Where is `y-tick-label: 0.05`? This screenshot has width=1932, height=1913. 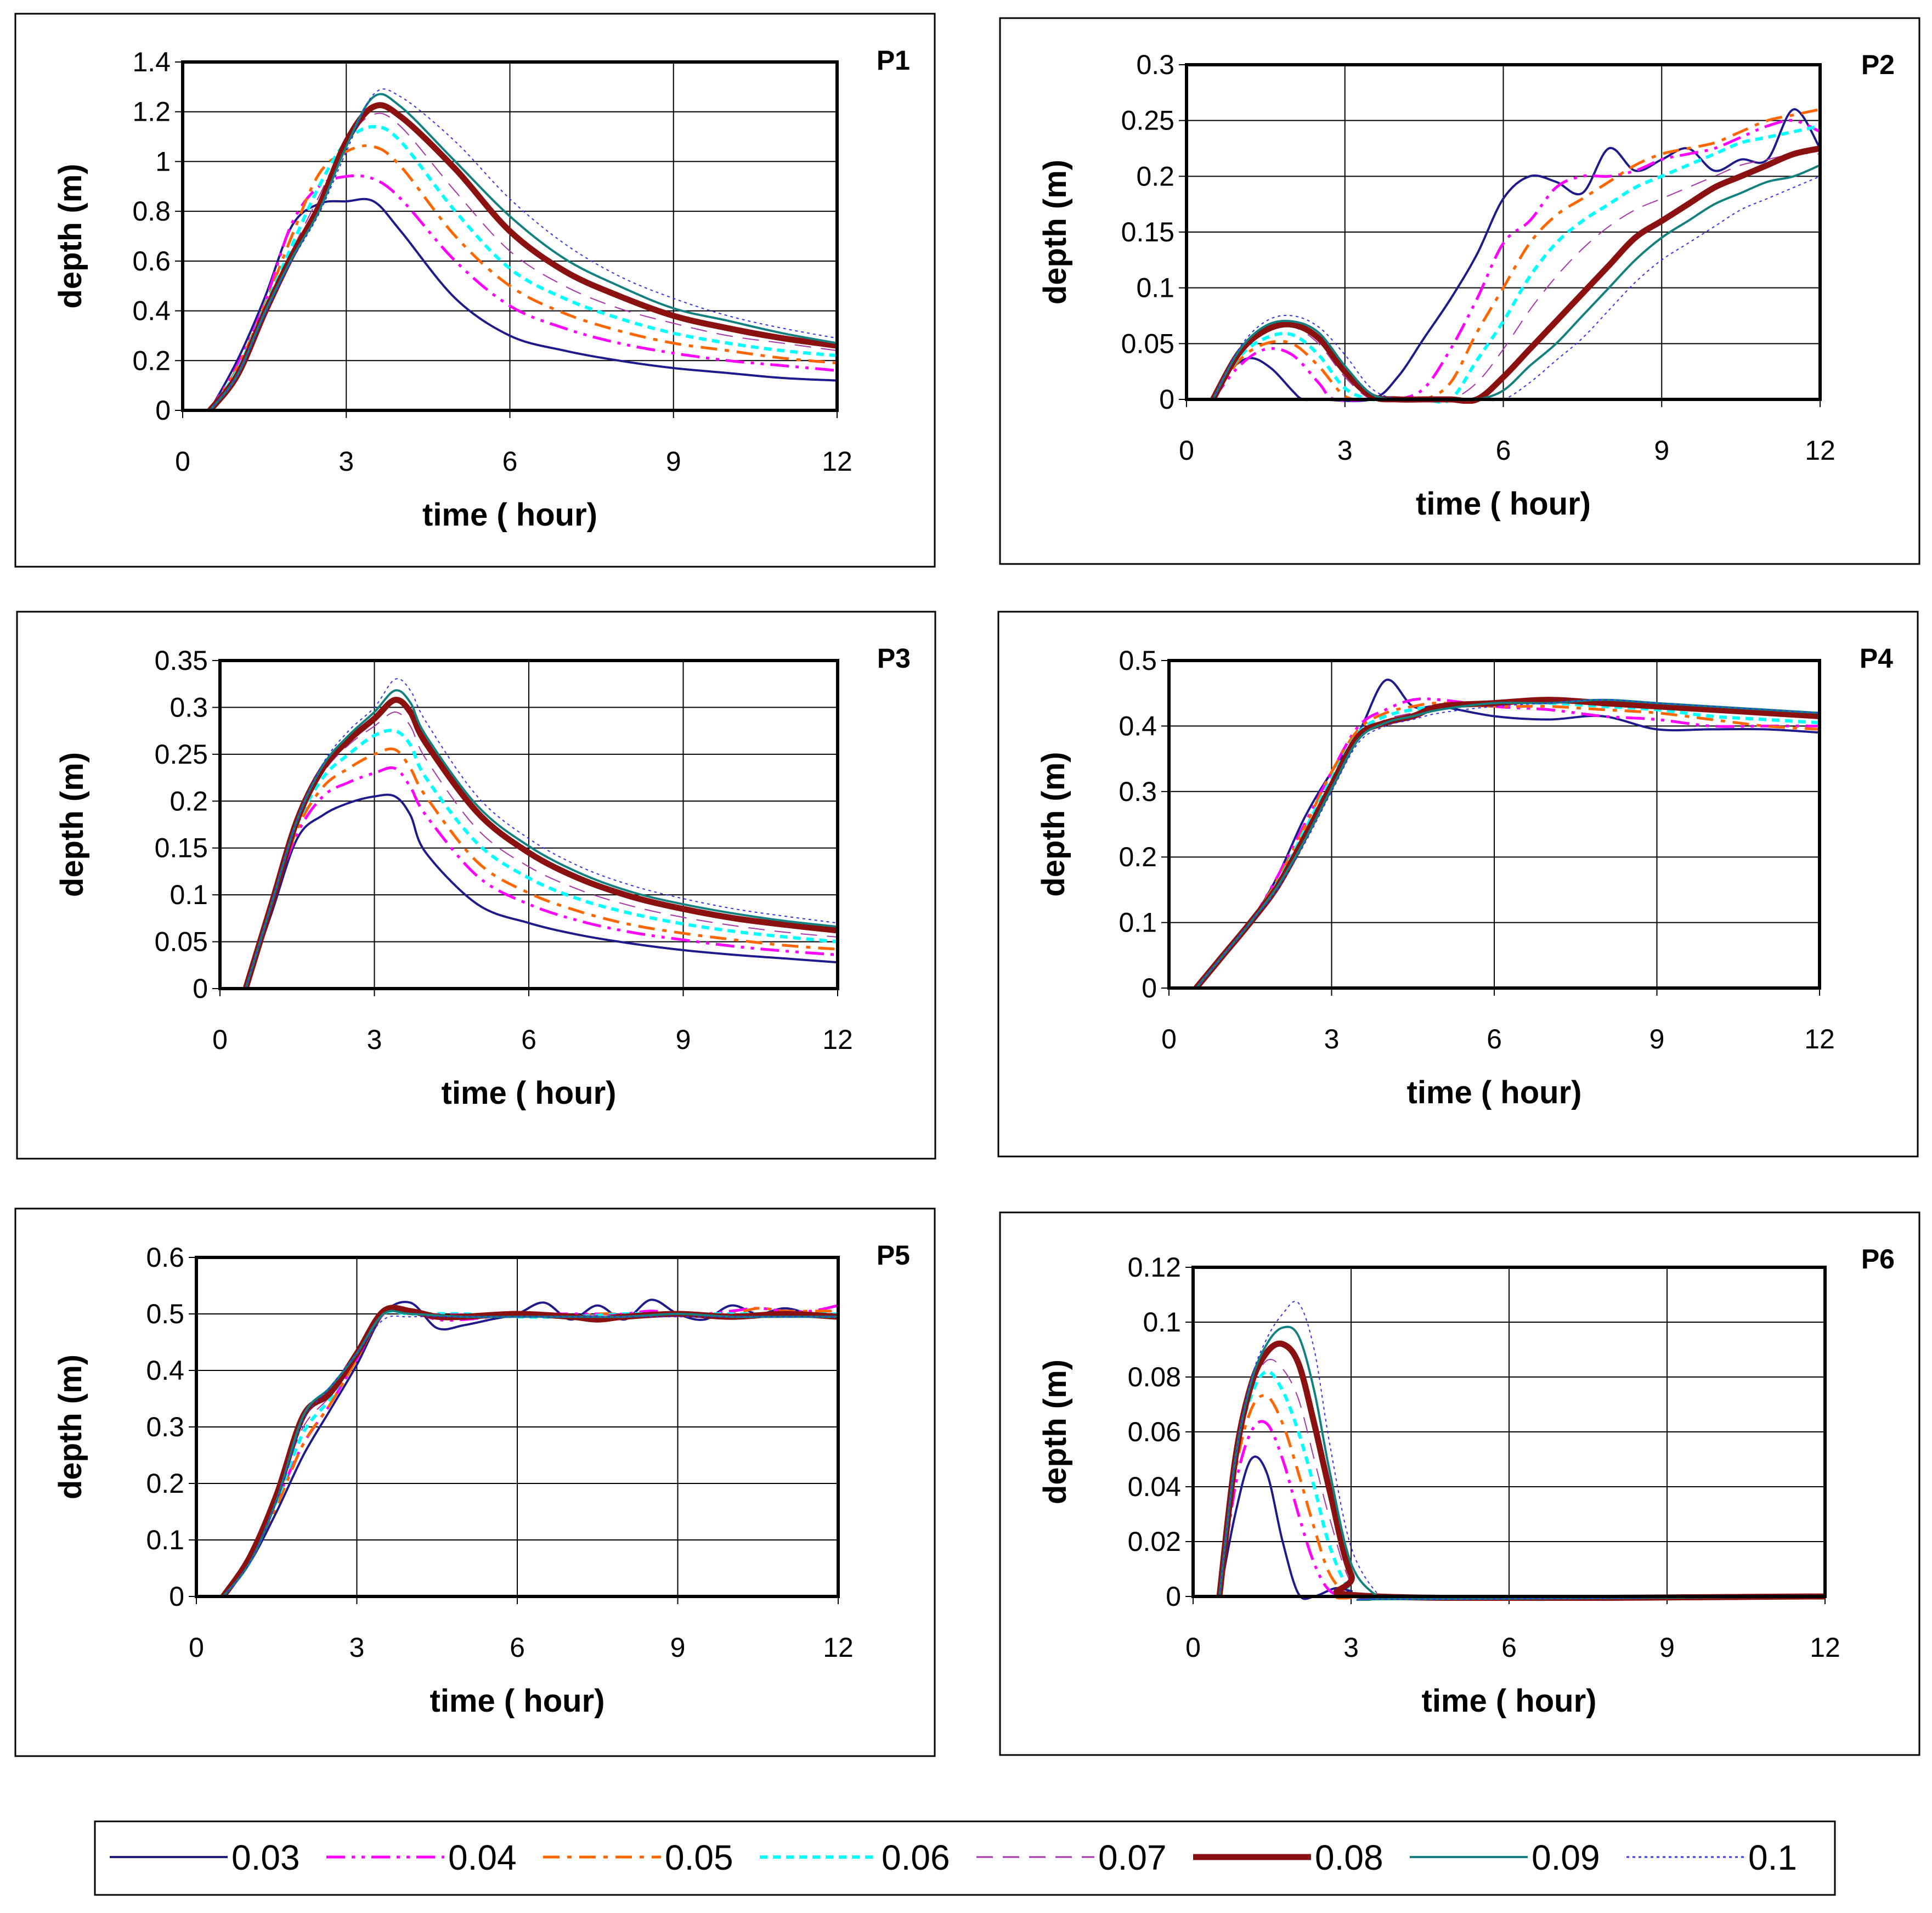
y-tick-label: 0.05 is located at coordinates (181, 942).